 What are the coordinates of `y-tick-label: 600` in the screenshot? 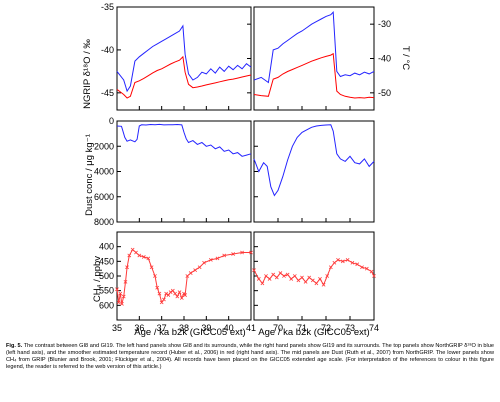 It's located at (106, 305).